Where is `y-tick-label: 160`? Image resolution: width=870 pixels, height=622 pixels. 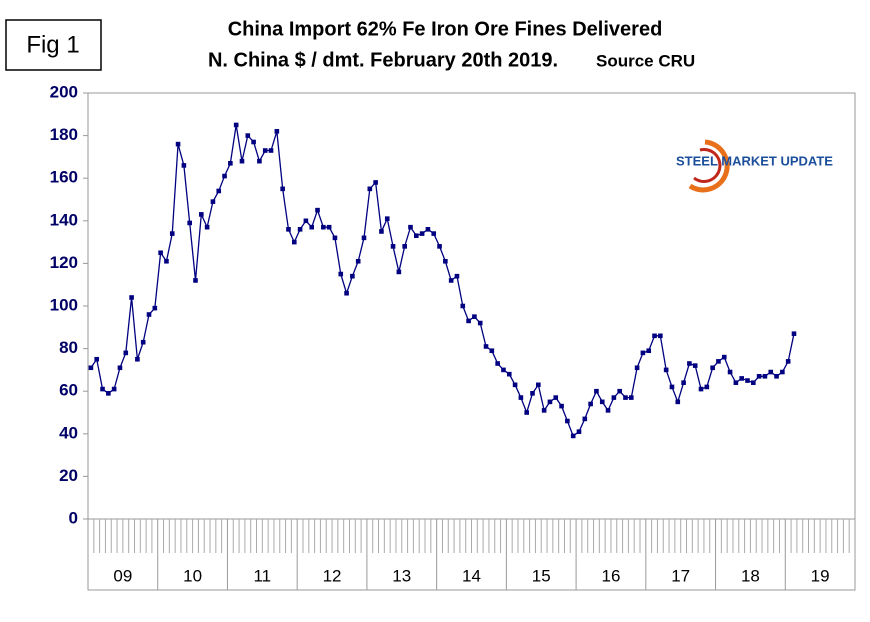 y-tick-label: 160 is located at coordinates (64, 177).